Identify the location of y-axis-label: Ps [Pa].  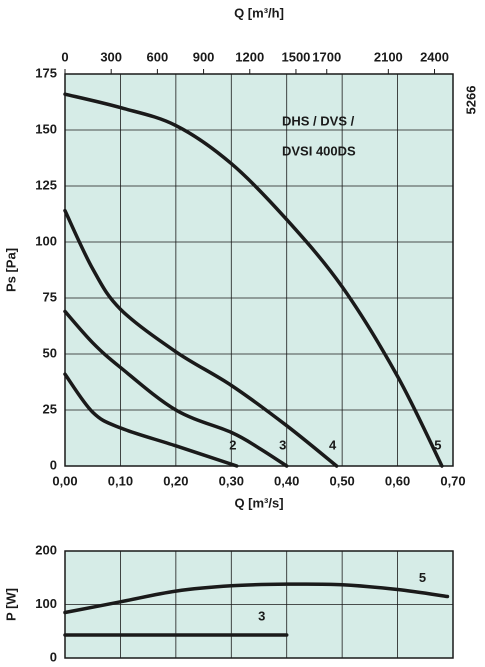
(10, 270).